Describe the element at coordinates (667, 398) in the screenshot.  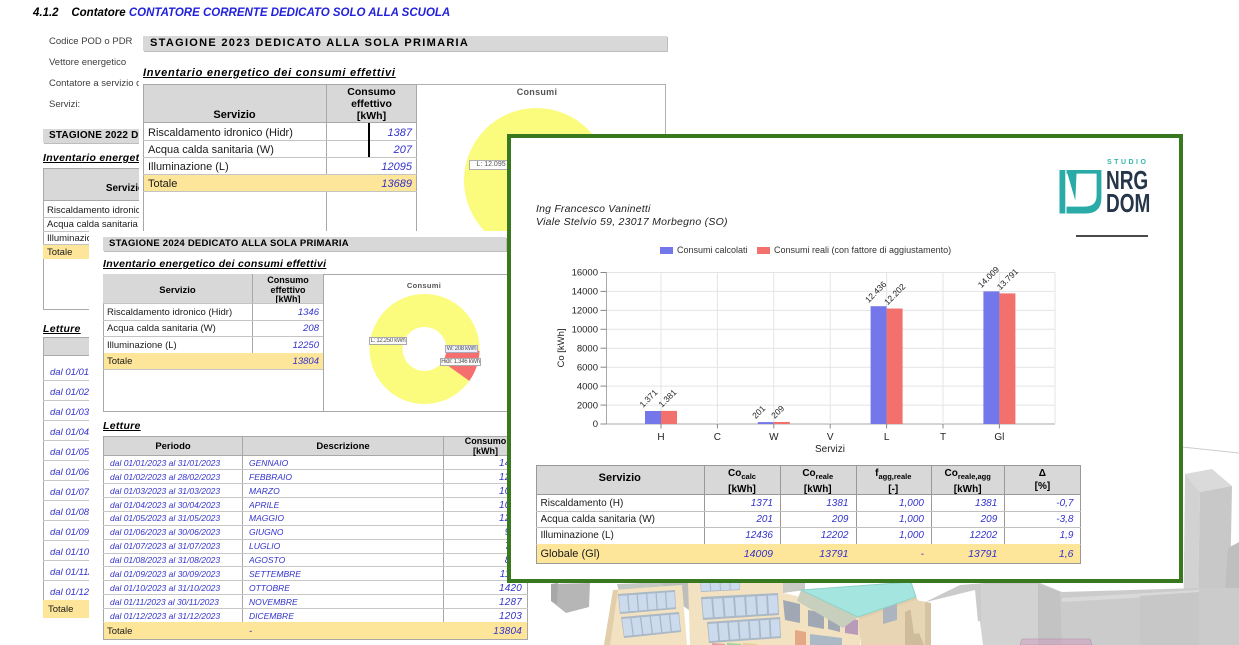
I see `svg-text: 1.381` at that location.